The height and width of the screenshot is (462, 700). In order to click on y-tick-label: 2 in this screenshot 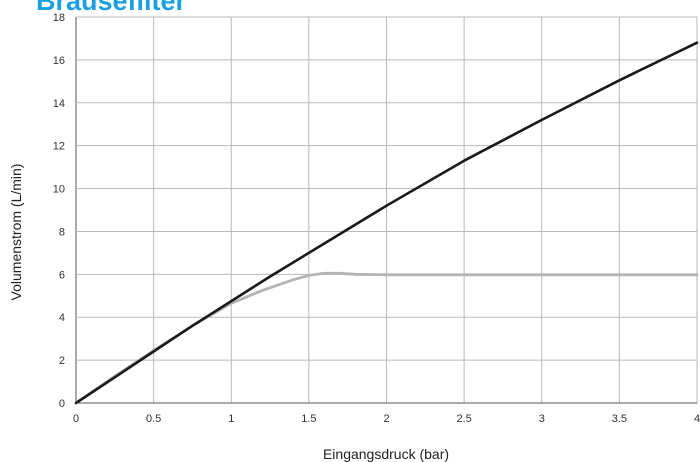, I will do `click(62, 361)`.